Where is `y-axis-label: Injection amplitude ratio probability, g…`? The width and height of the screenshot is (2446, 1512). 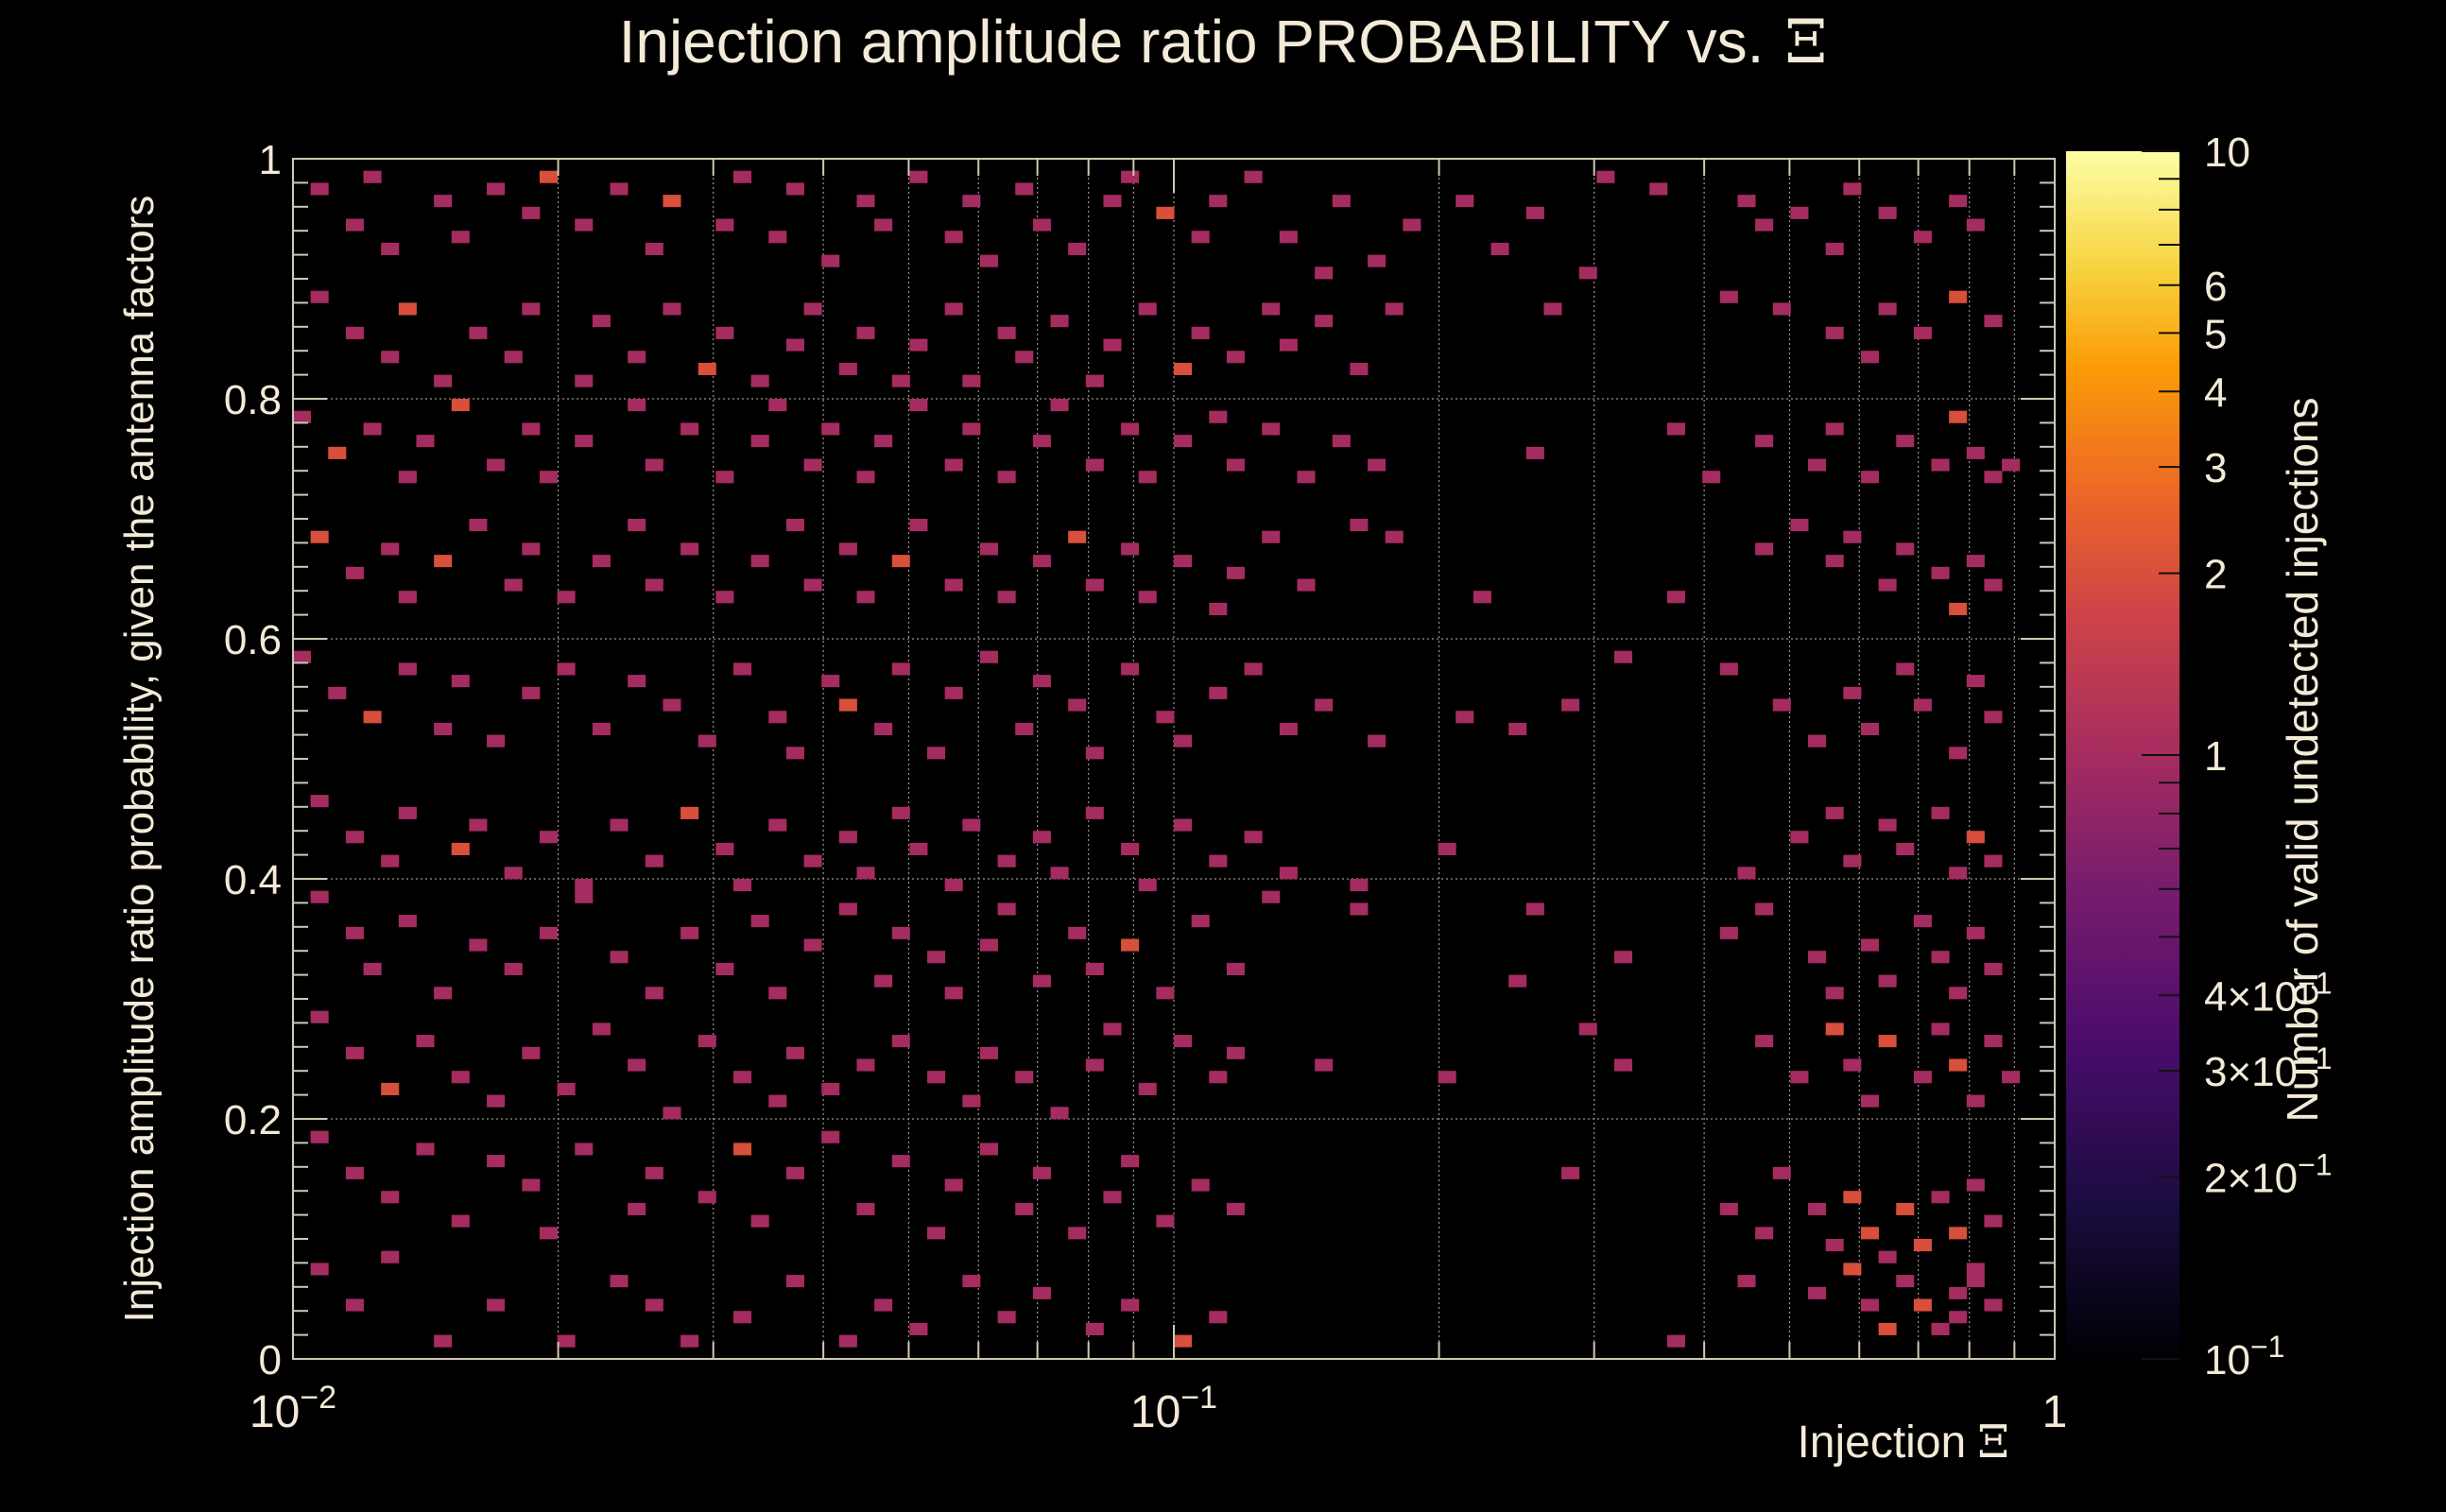
y-axis-label: Injection amplitude ratio probability, g… is located at coordinates (139, 759).